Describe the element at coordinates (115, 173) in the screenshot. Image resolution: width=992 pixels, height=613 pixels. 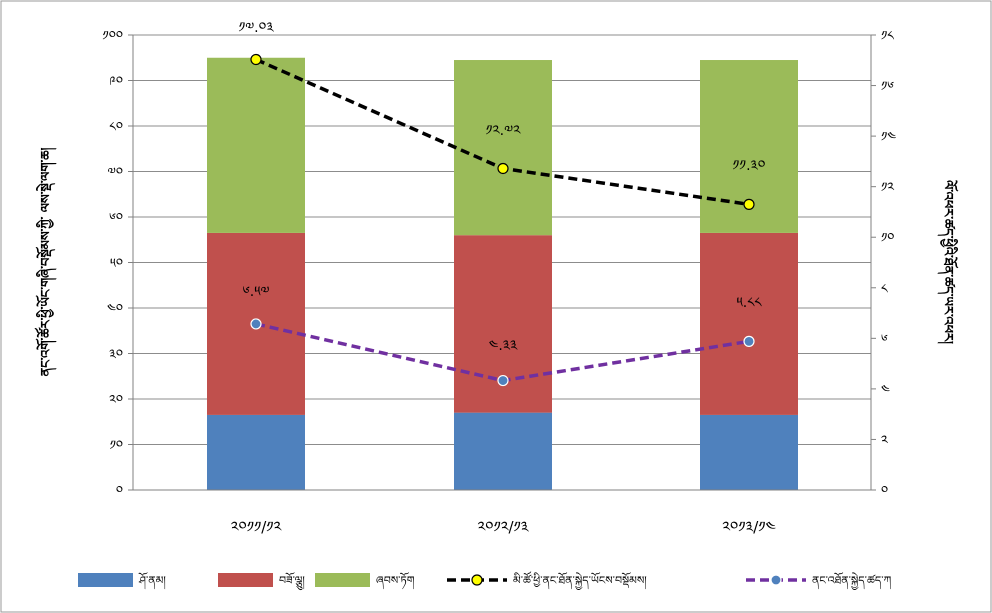
I see `left-tick-label: ༧༠` at that location.